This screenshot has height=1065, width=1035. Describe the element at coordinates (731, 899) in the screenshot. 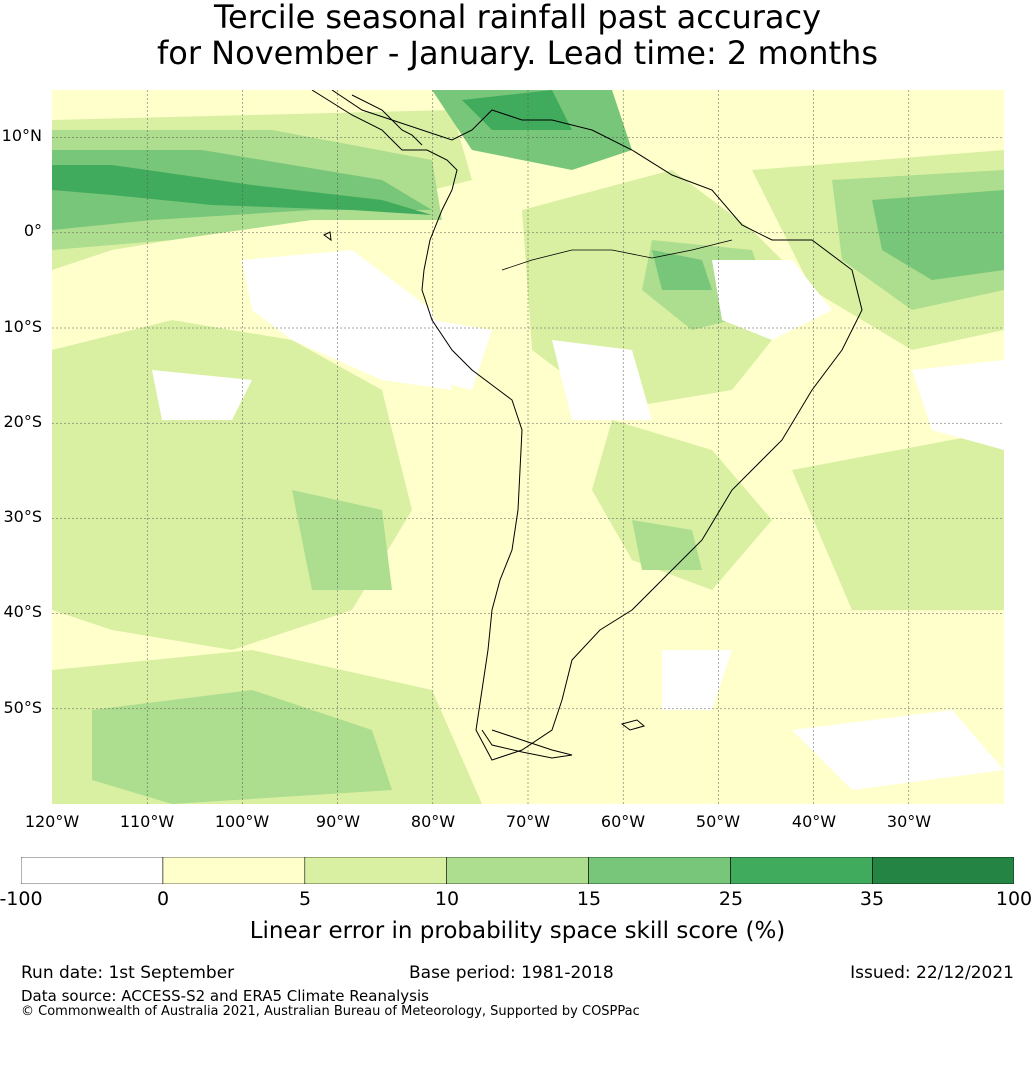

I see `colorbar-tick: 25` at that location.